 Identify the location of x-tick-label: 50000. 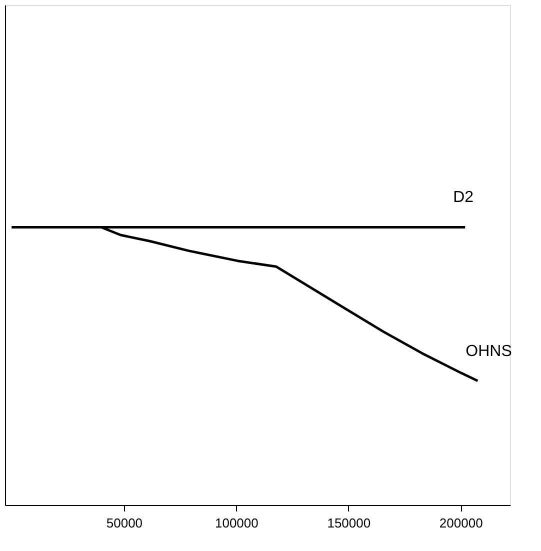
(124, 523).